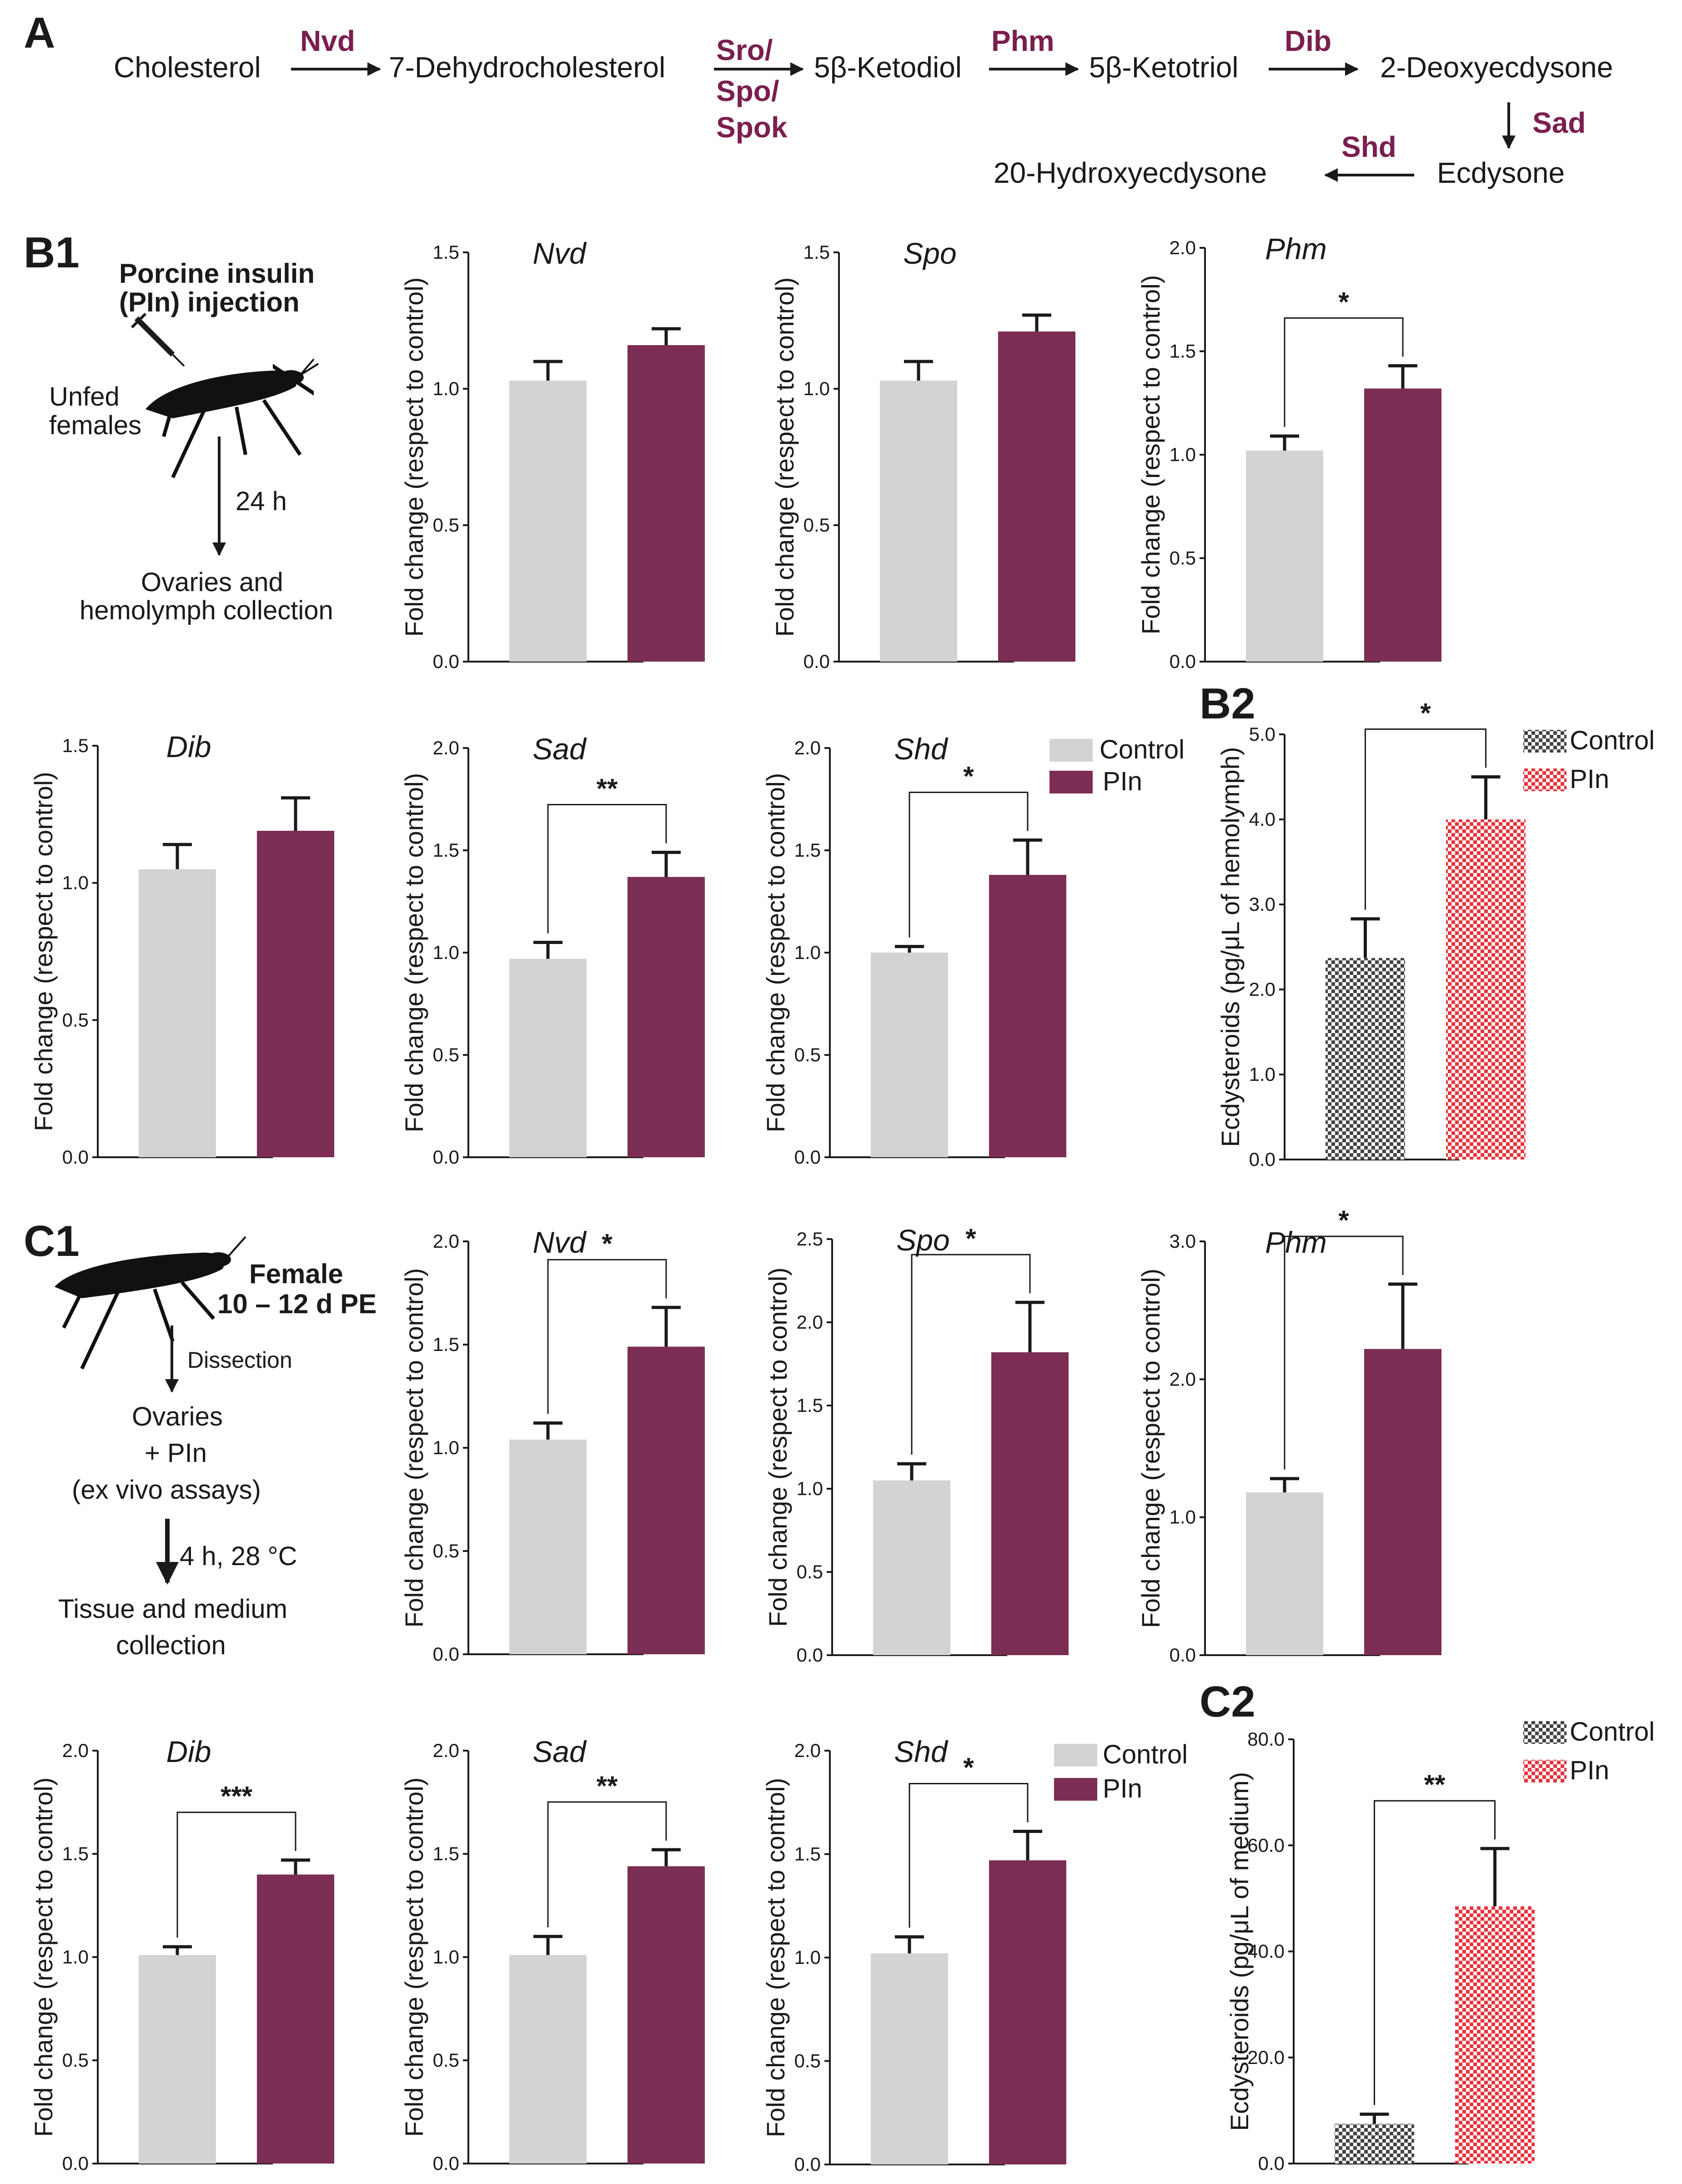 The height and width of the screenshot is (2184, 1682). Describe the element at coordinates (177, 1417) in the screenshot. I see `protocol-c-mid-1: Ovaries` at that location.